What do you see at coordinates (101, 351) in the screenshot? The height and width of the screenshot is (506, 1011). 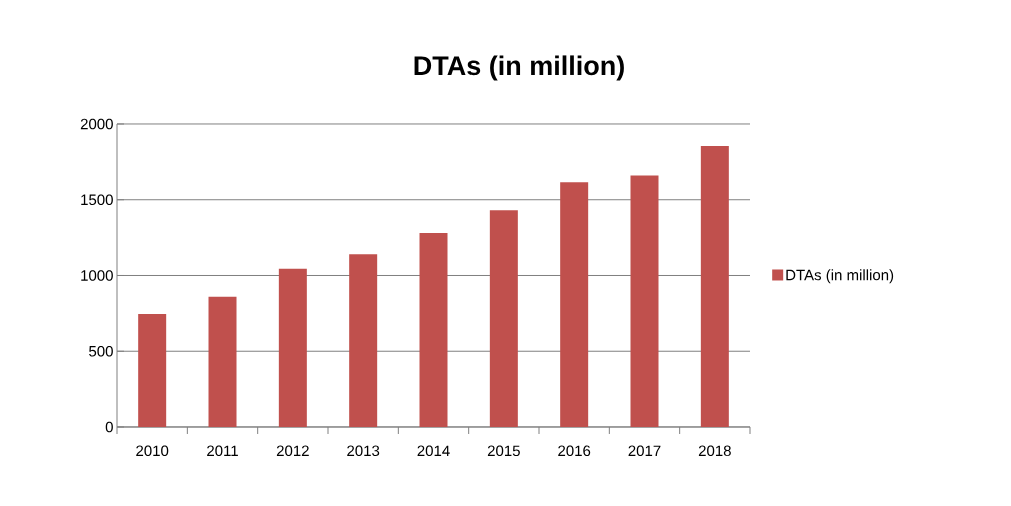 I see `y-tick-label: 500` at bounding box center [101, 351].